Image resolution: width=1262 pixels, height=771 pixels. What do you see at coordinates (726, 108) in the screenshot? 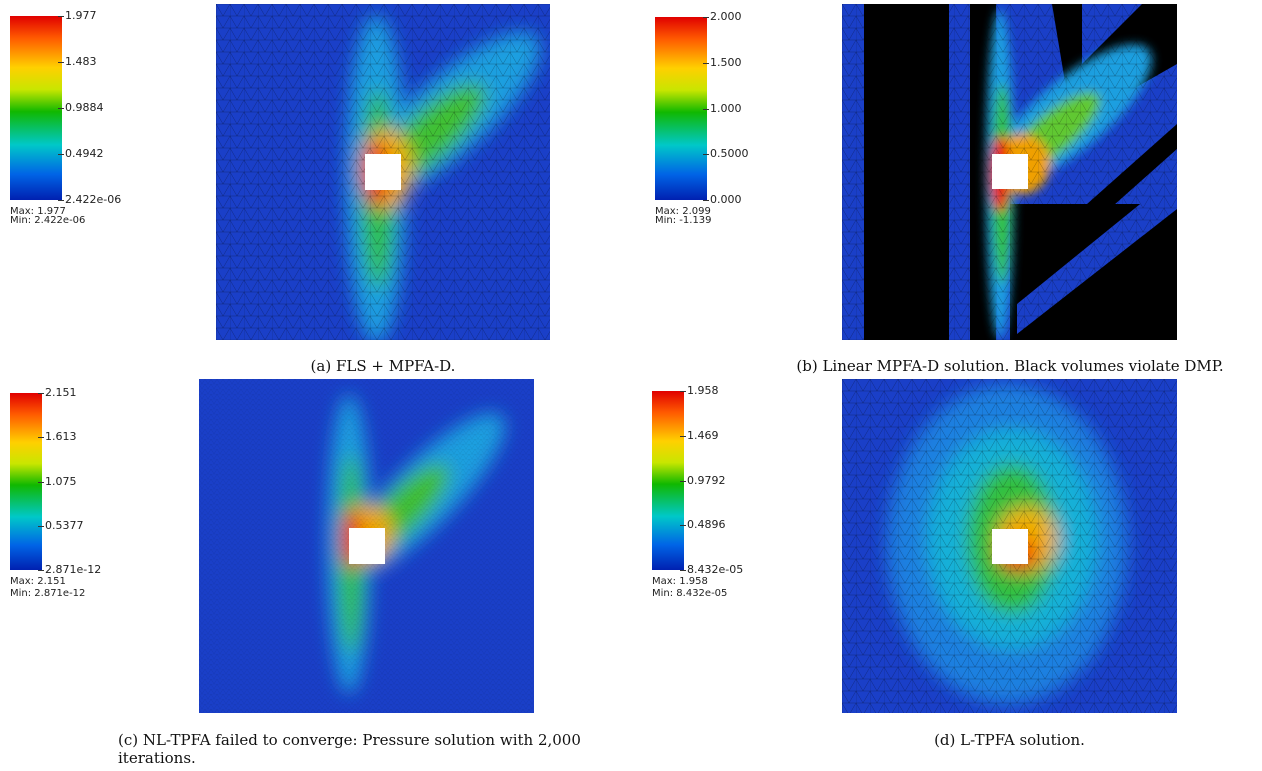
I see `colorbar-label: 1.000` at bounding box center [726, 108].